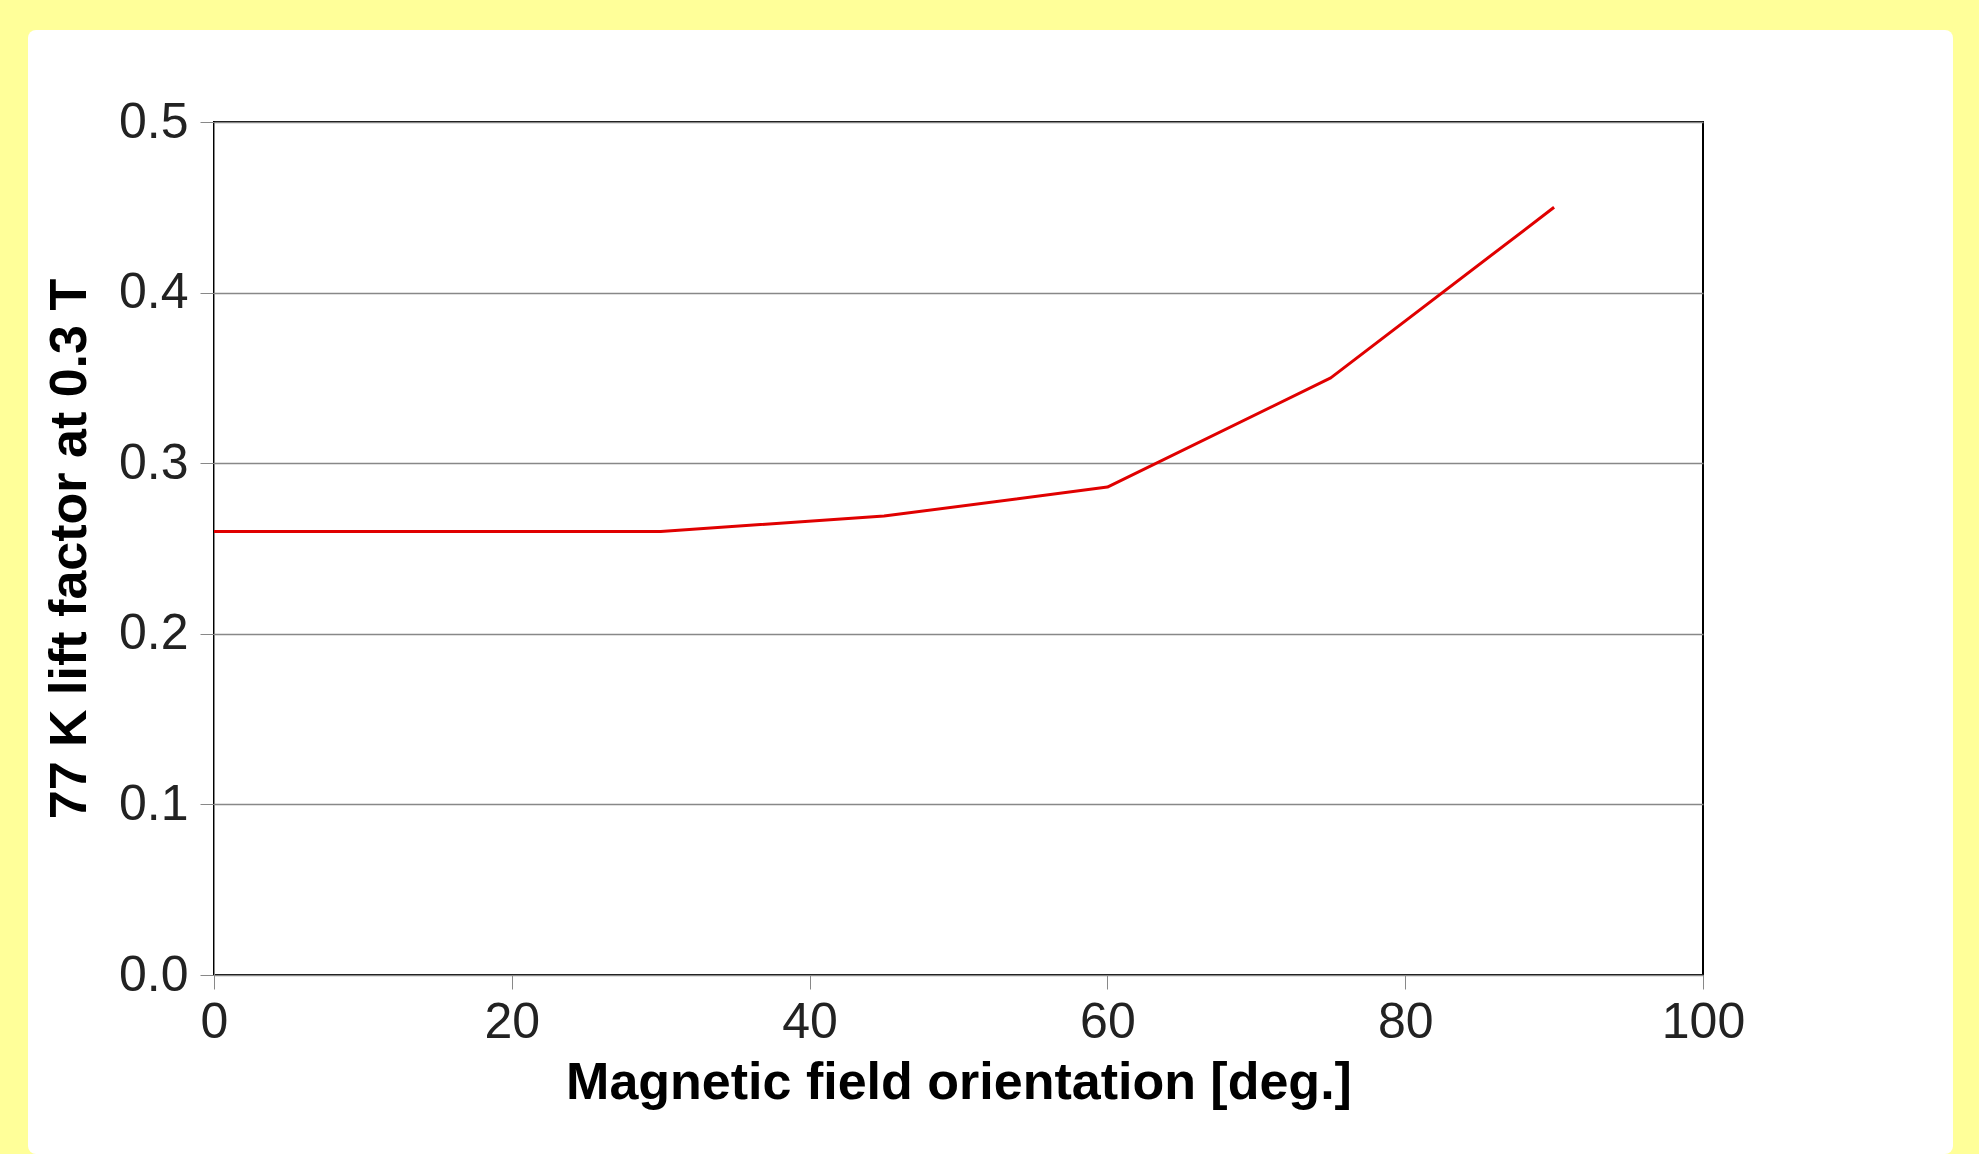 The image size is (1979, 1154). I want to click on y-tick-label: 0.5, so click(153, 120).